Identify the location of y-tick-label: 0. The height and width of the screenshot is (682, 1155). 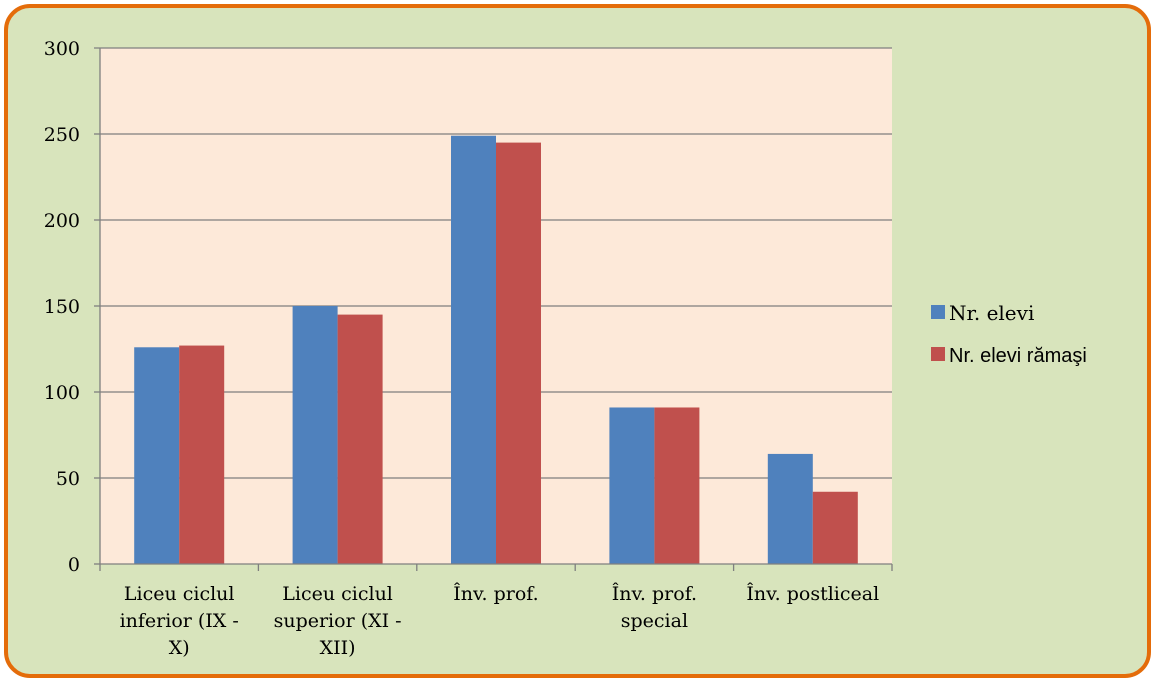
(74, 565).